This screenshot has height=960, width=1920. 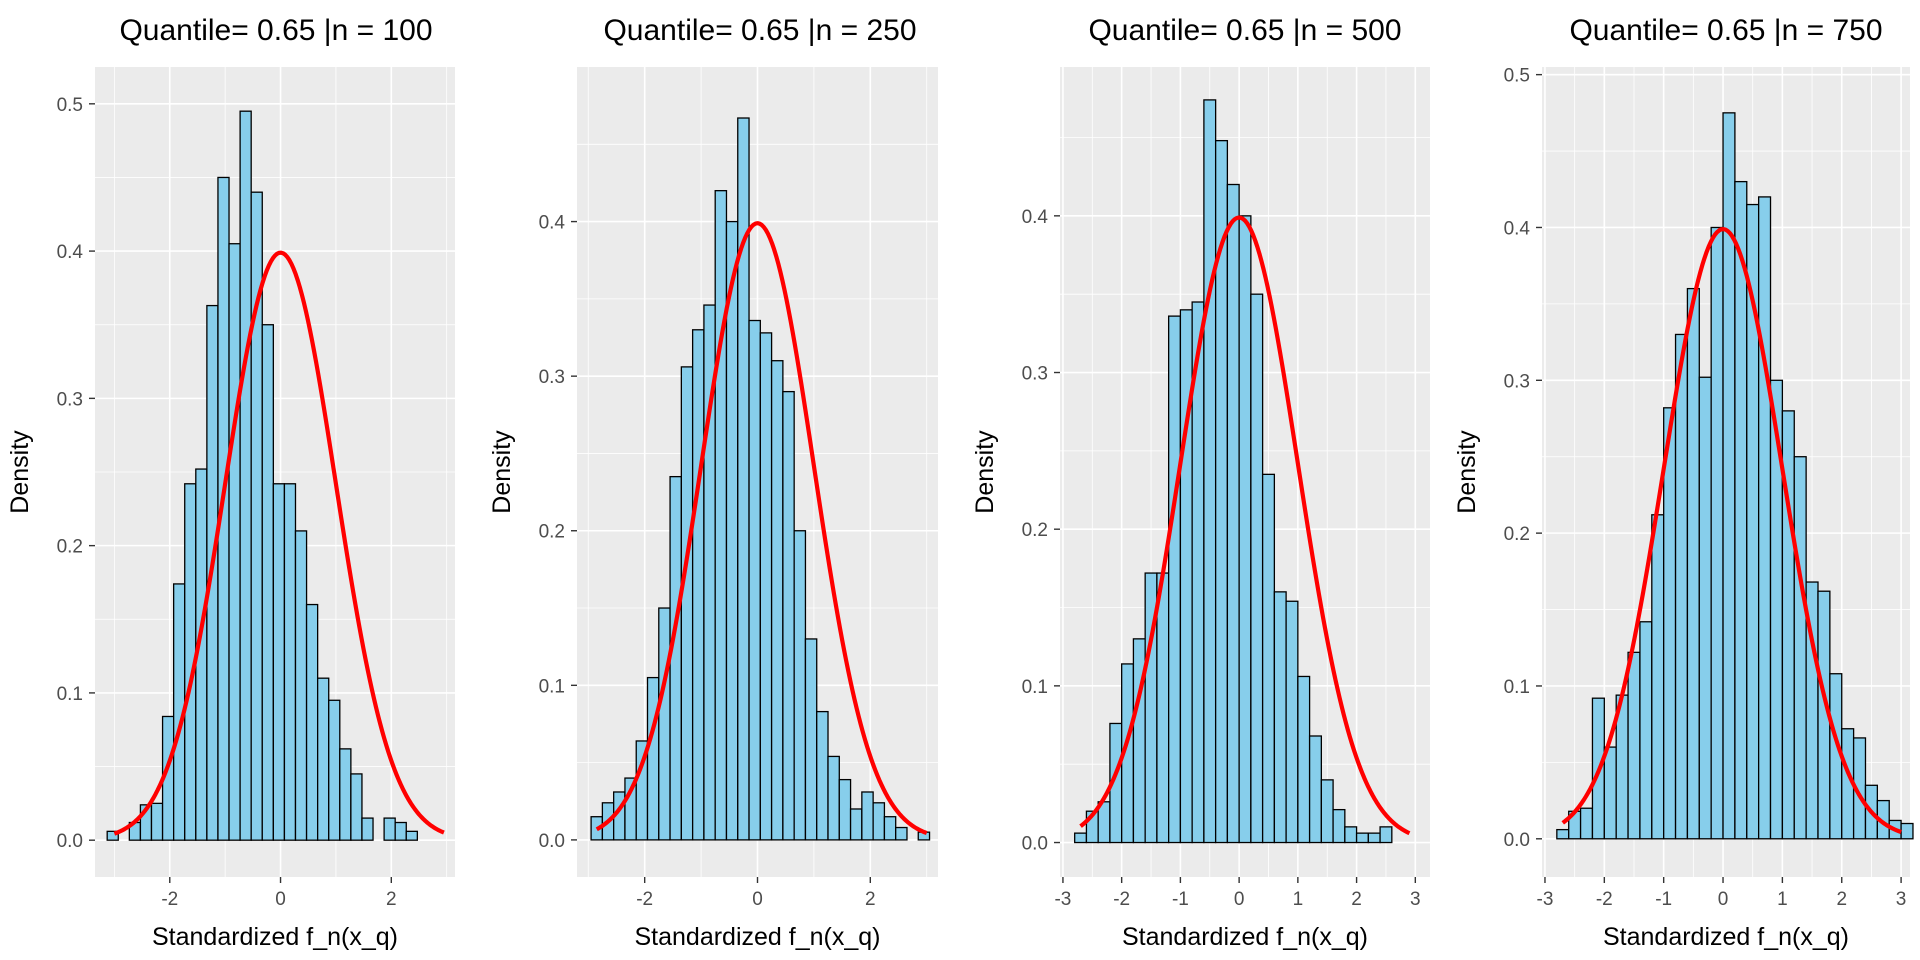 What do you see at coordinates (1415, 899) in the screenshot?
I see `x-tick-label: 3` at bounding box center [1415, 899].